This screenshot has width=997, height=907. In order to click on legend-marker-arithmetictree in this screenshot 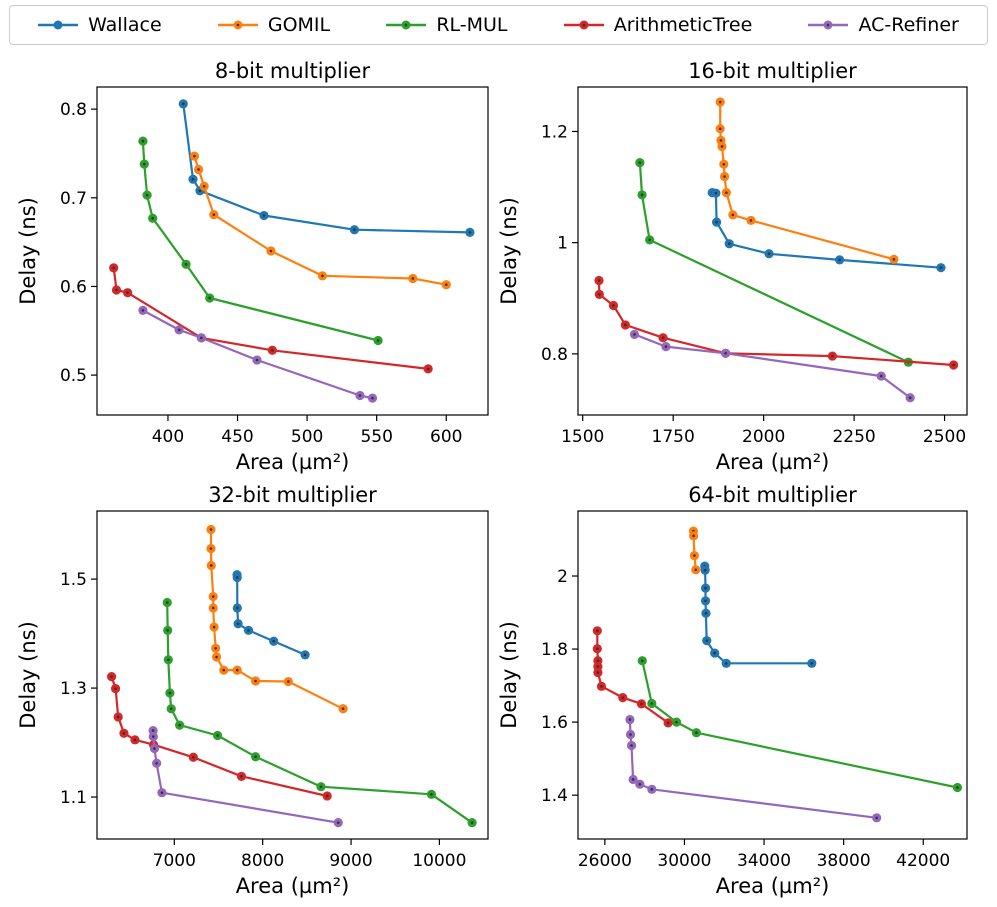, I will do `click(583, 25)`.